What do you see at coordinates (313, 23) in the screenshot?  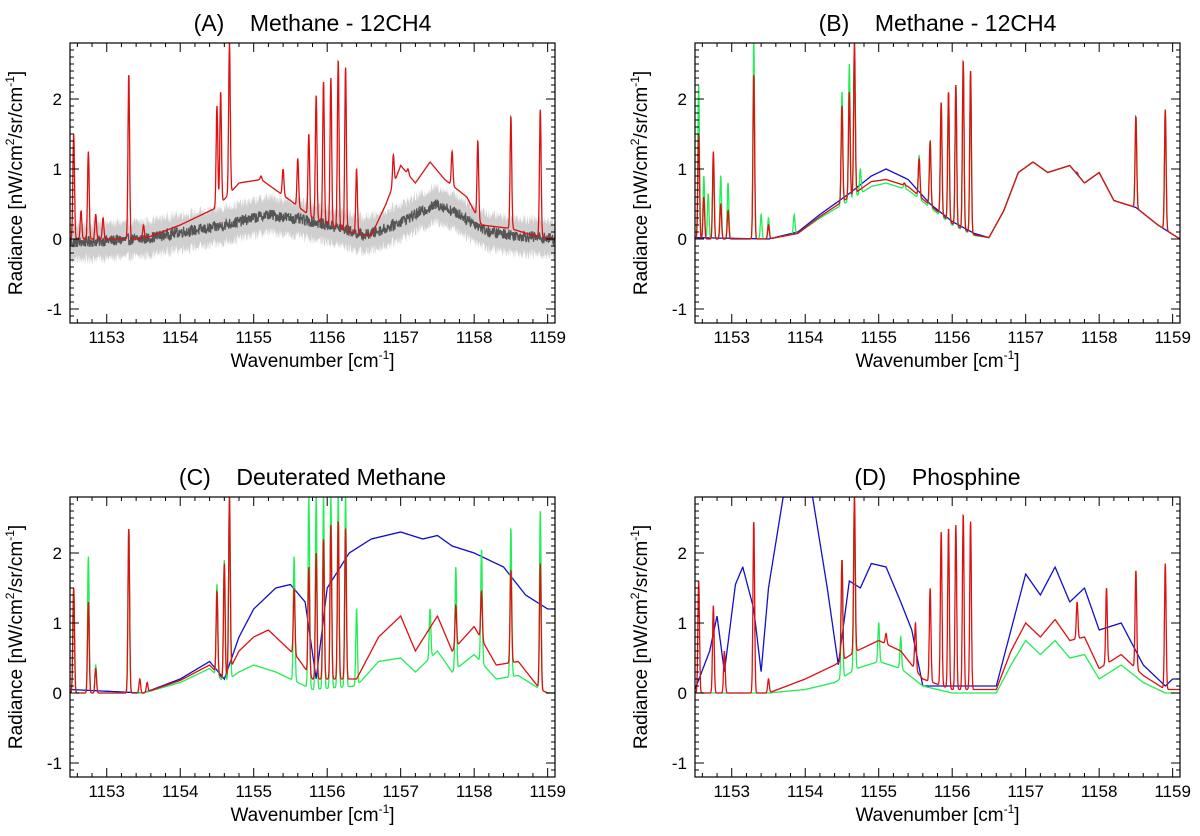 I see `panel-title: (A) Methane - 12CH4` at bounding box center [313, 23].